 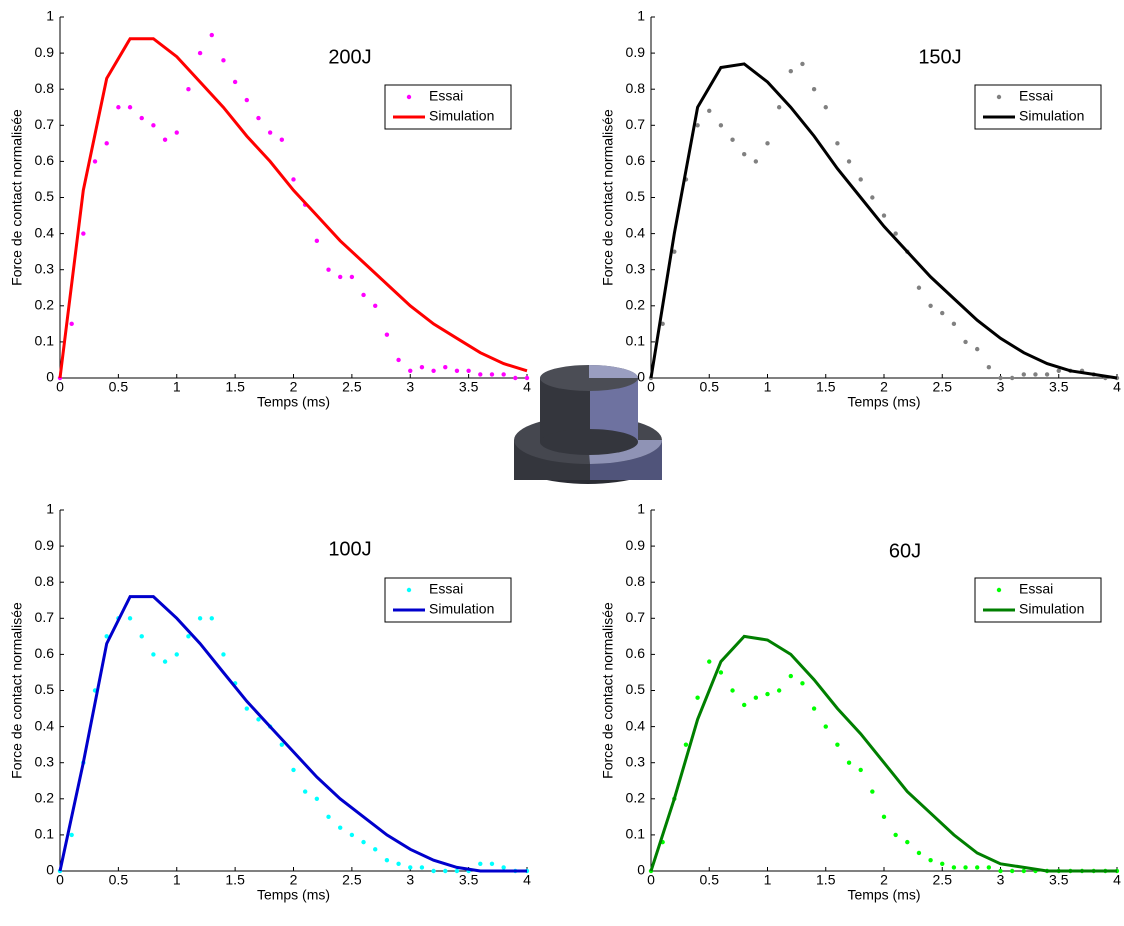 I want to click on legend-marker, so click(x=409, y=97).